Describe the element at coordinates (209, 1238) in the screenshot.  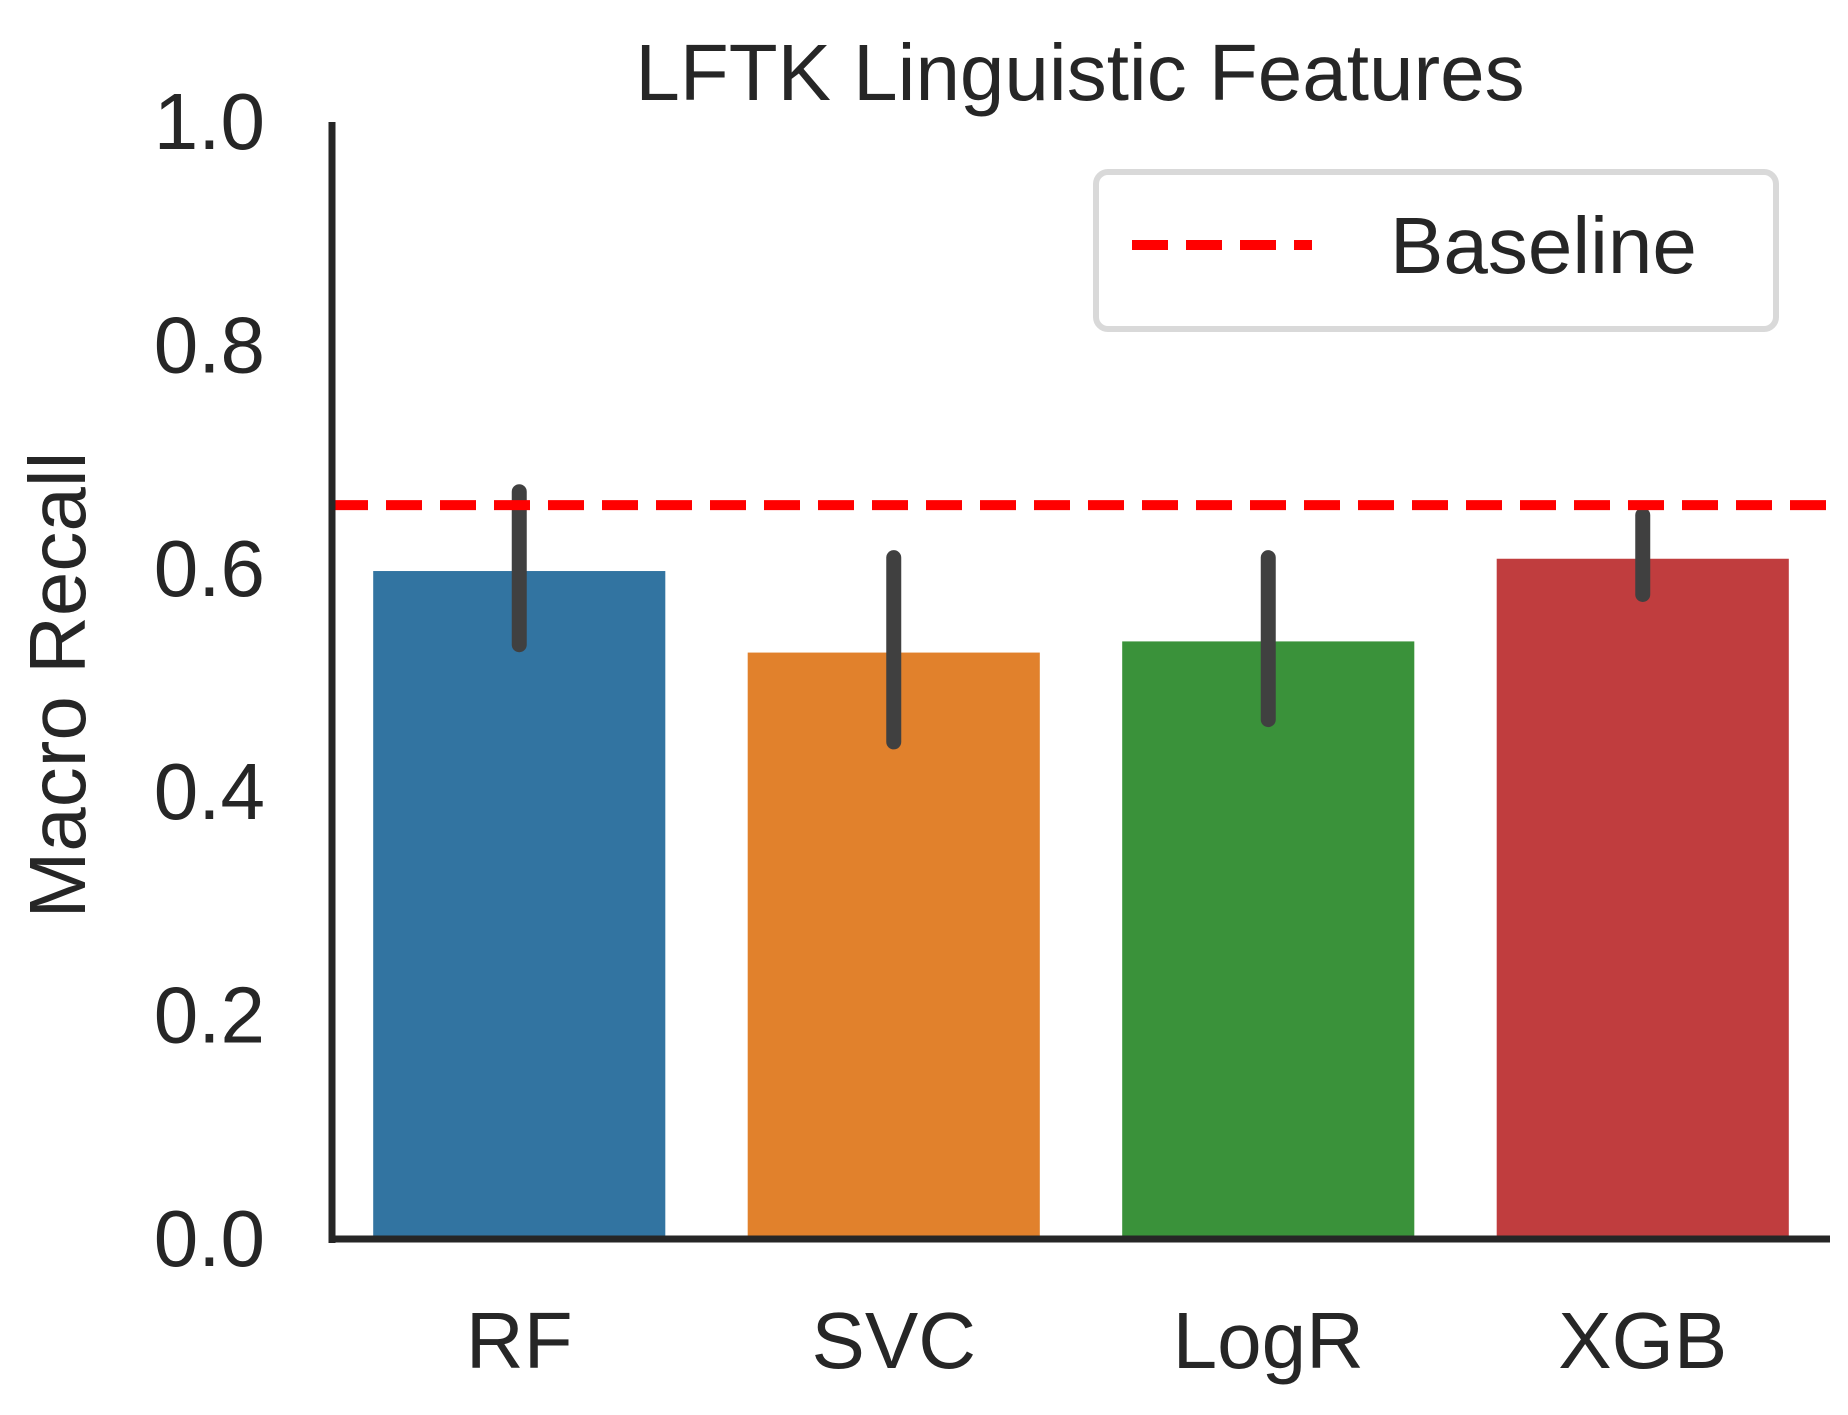
I see `y-tick-label: 0.0` at that location.